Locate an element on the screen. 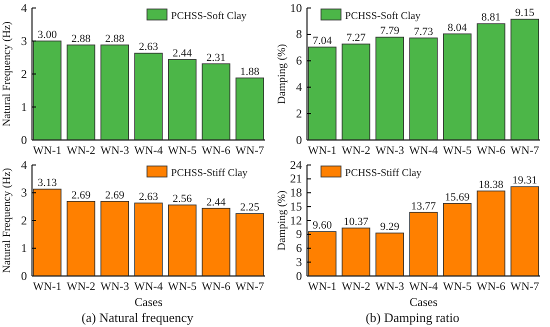 This screenshot has height=327, width=550. data-label: 3.13 is located at coordinates (48, 183).